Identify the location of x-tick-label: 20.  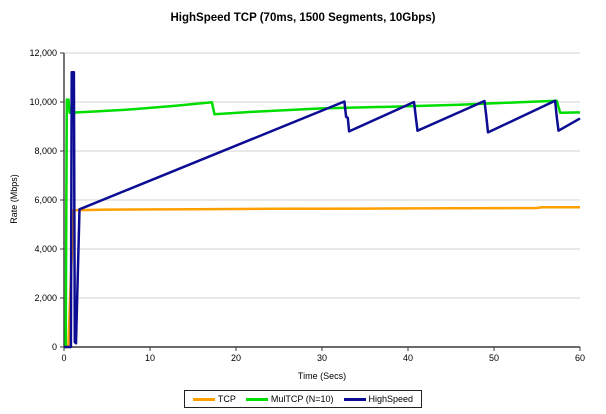
(236, 358).